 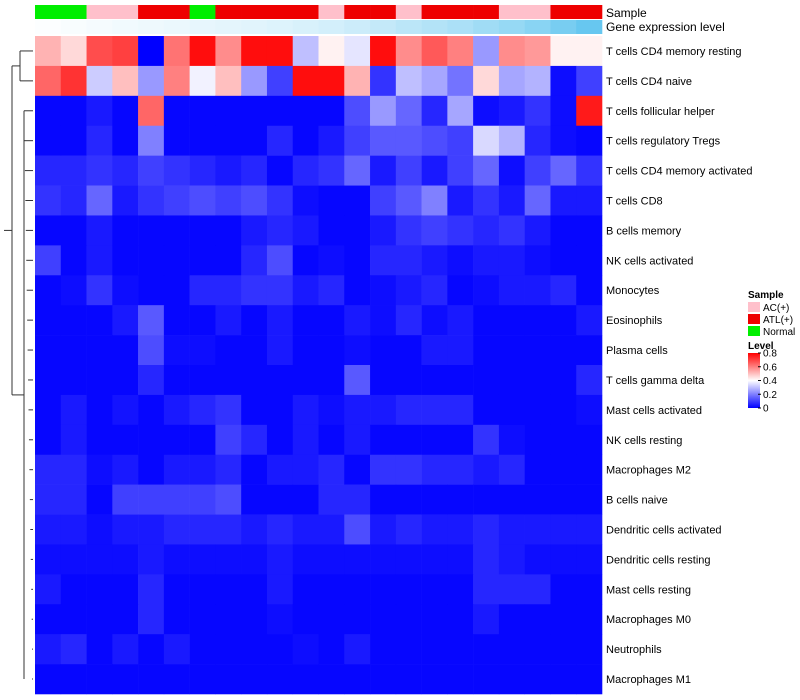 I want to click on row-label: T cells CD8, so click(x=634, y=202).